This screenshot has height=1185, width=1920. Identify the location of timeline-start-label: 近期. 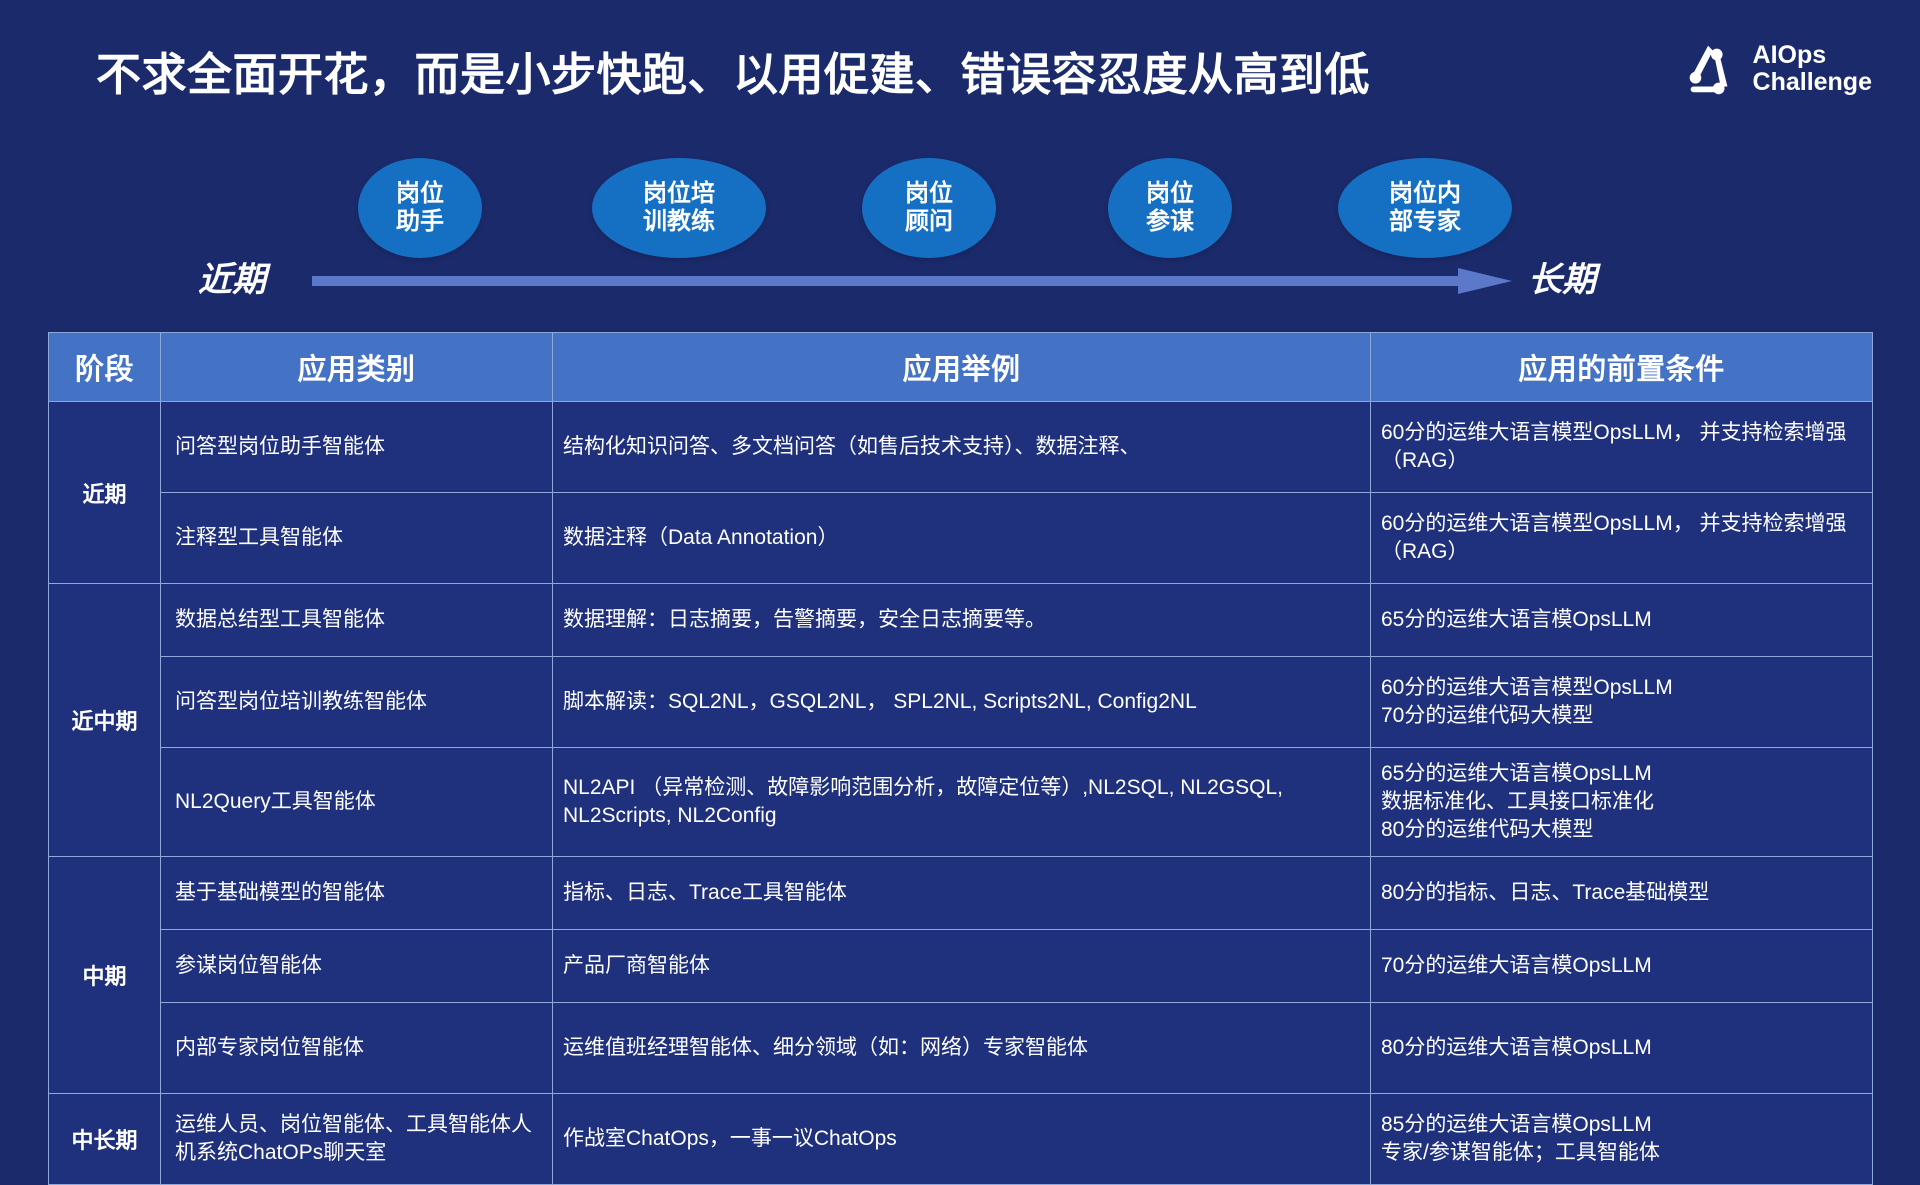
(232, 280).